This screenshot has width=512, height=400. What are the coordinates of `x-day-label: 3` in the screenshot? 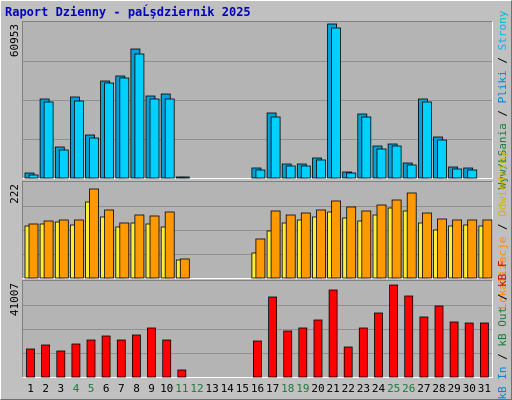 It's located at (60, 388).